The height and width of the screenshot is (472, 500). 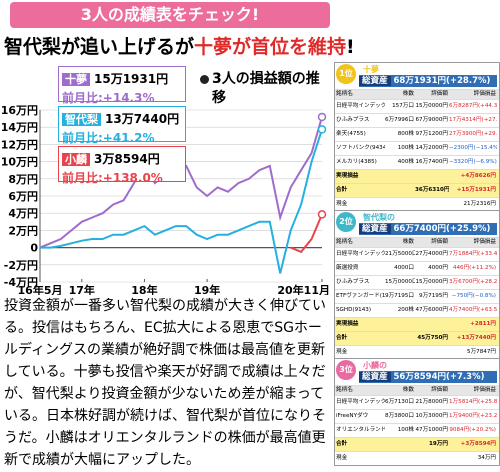 I want to click on table-cell: −3320円(−6.9%), so click(x=473, y=162).